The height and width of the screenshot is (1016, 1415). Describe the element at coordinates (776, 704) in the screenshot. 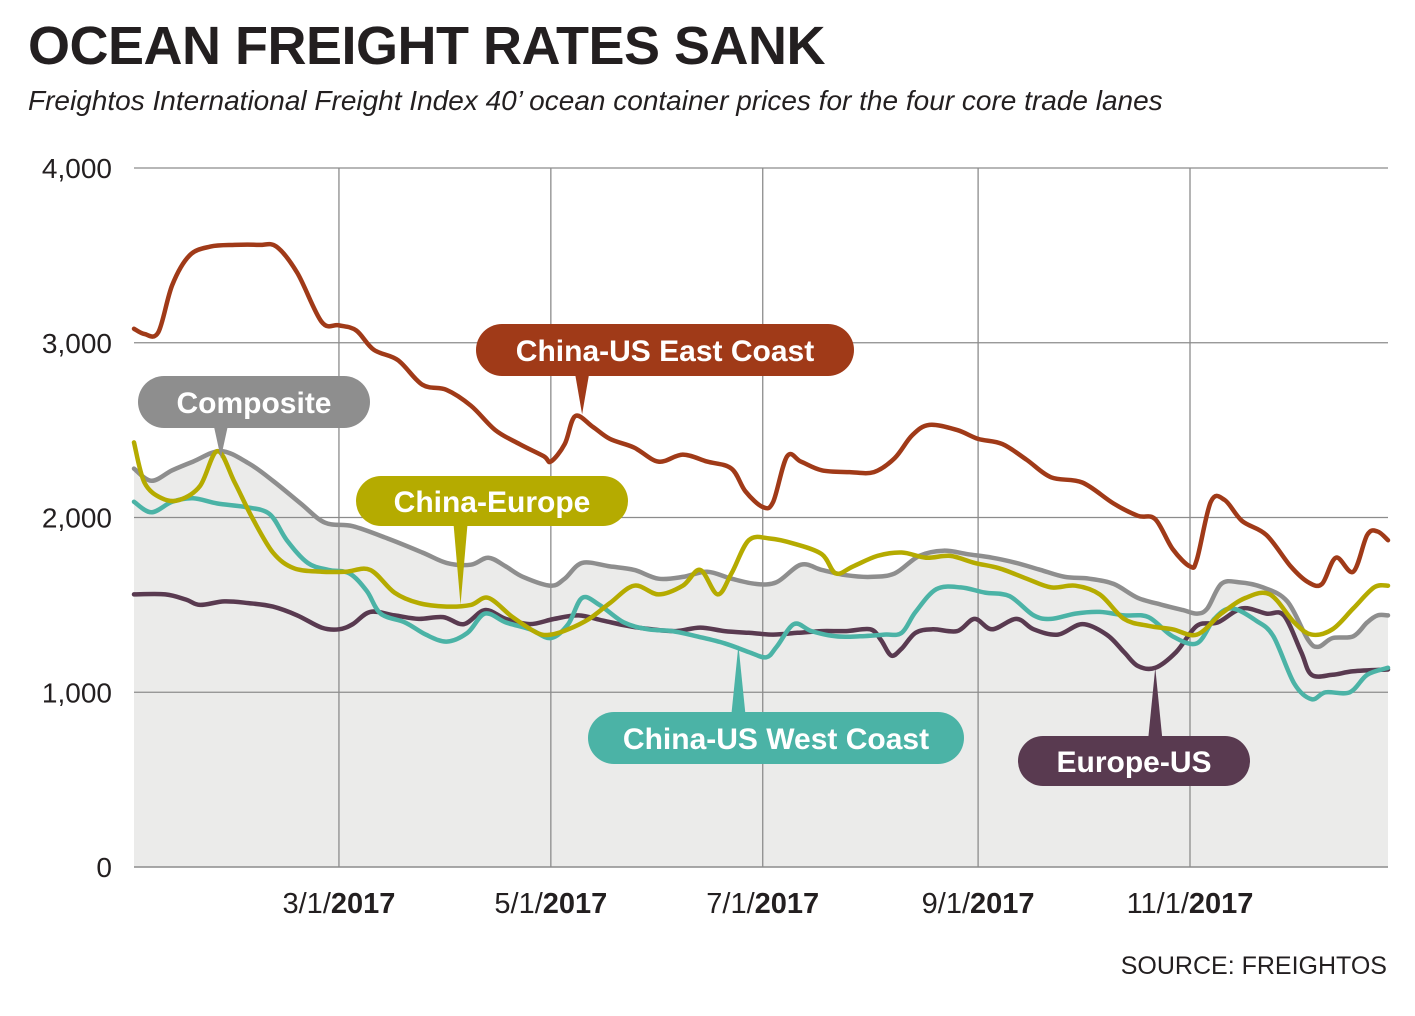

I see `series-label-china-us-west-coast: China-US West Coast` at that location.